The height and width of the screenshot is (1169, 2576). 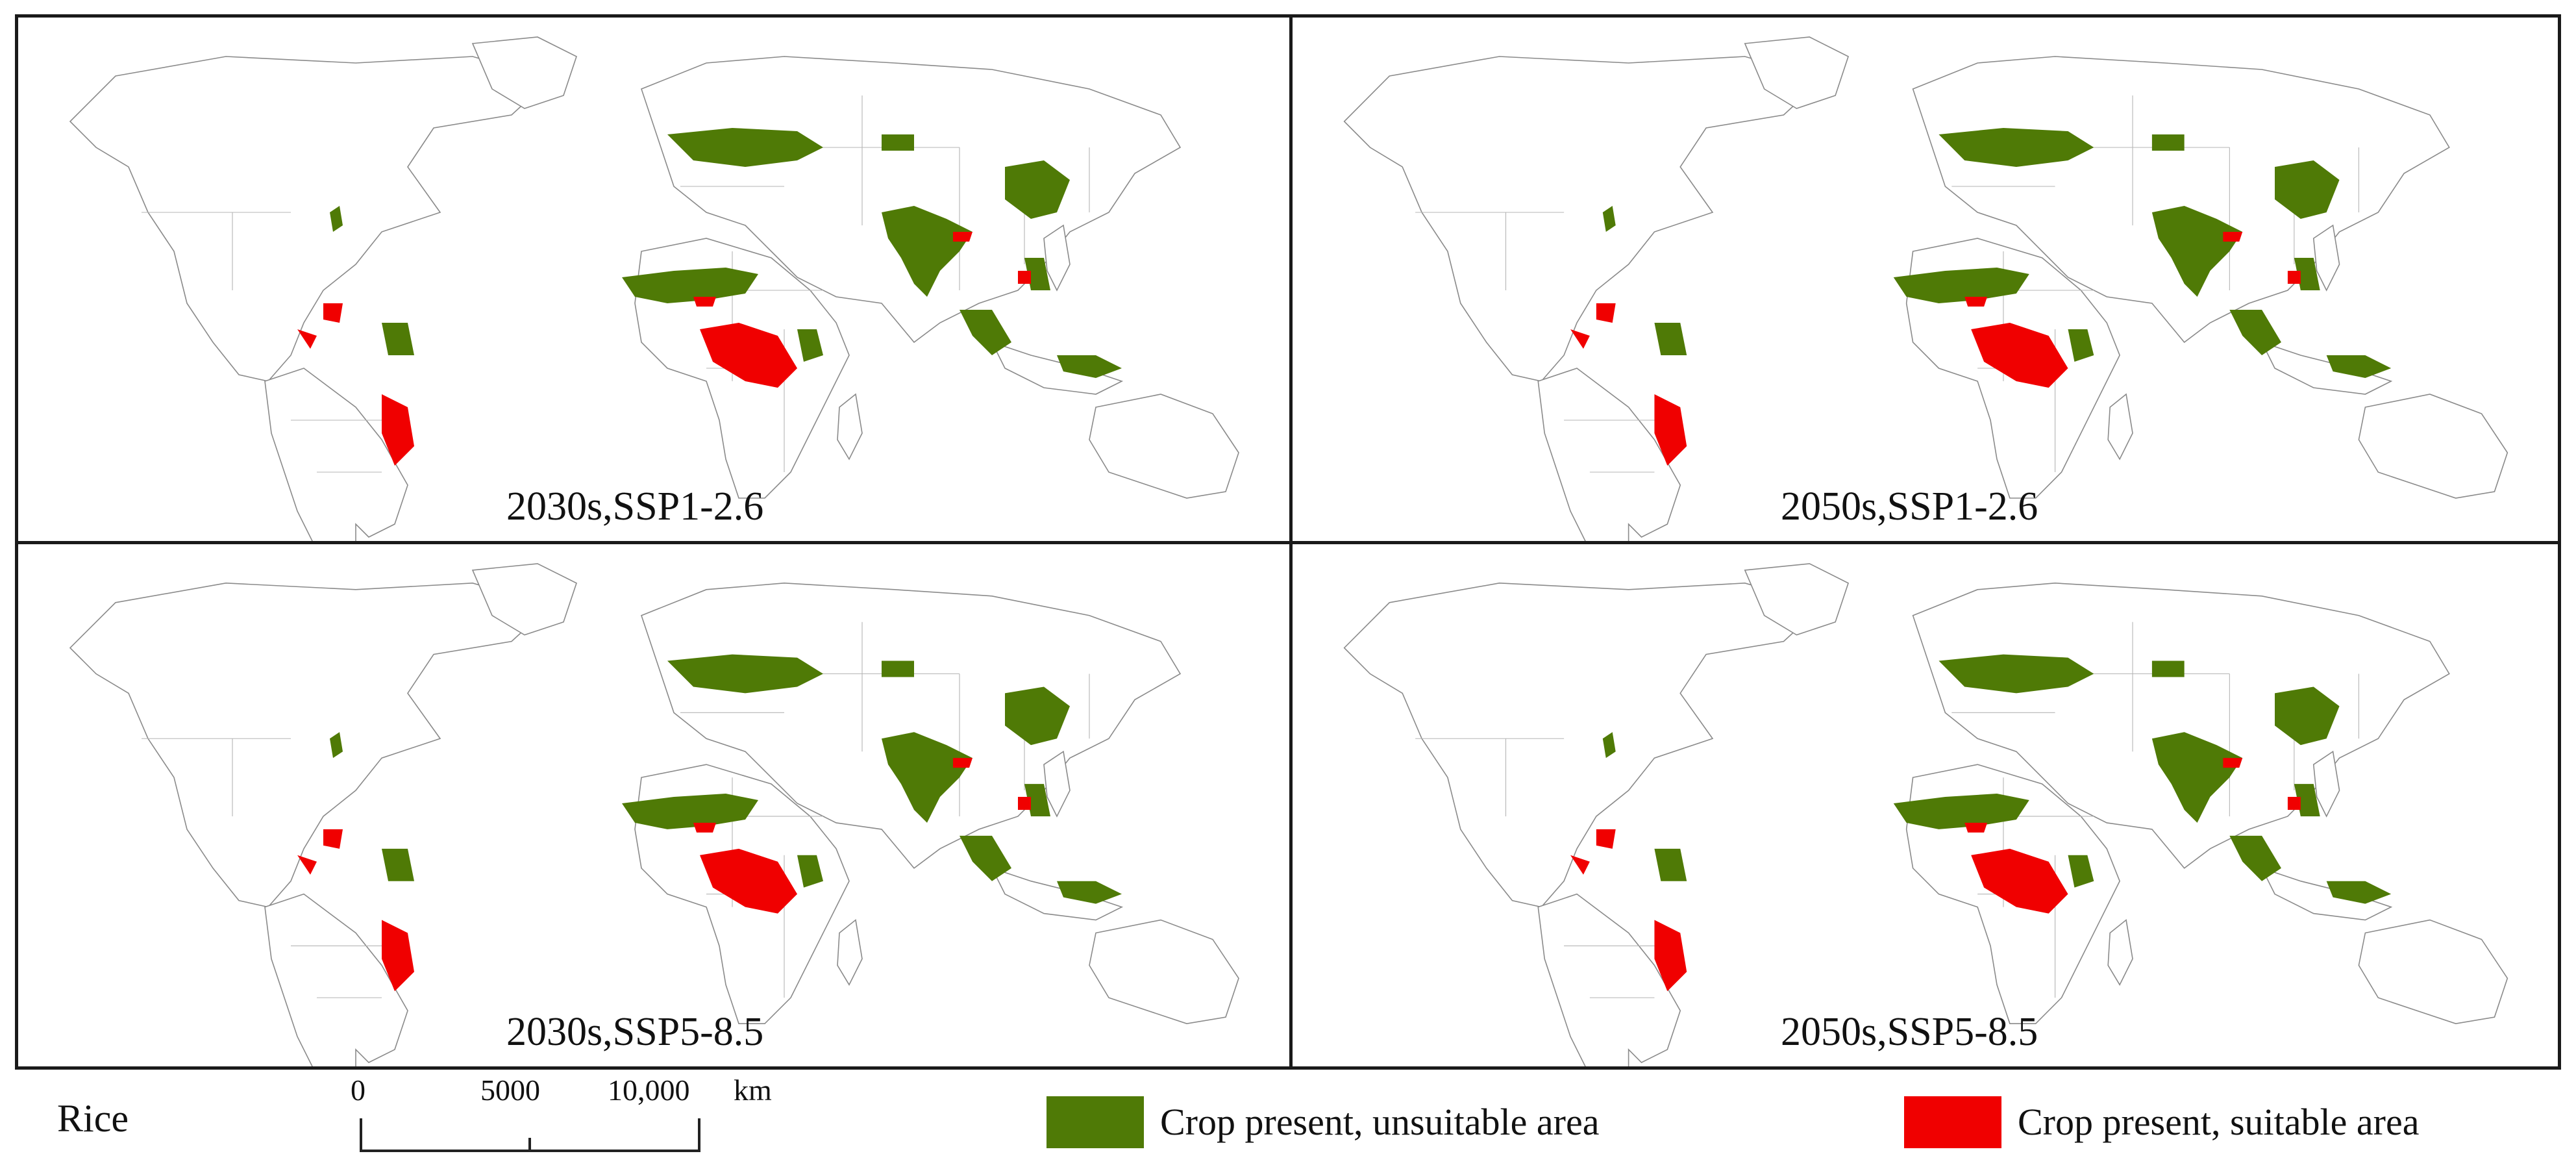 What do you see at coordinates (530, 1135) in the screenshot?
I see `scale-line` at bounding box center [530, 1135].